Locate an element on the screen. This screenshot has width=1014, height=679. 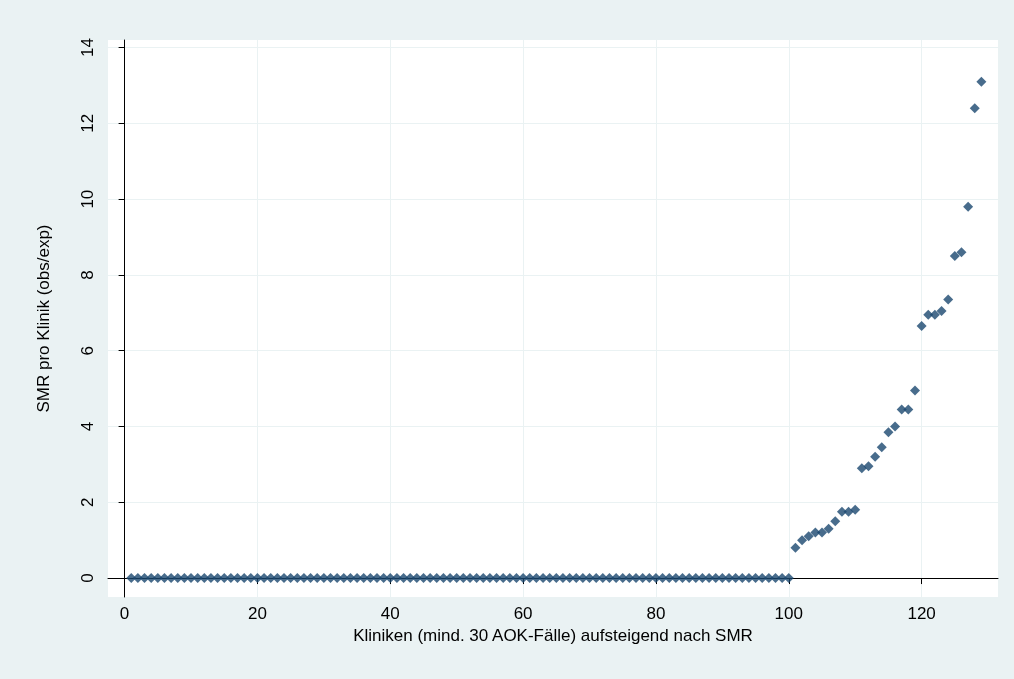
y-axis-title: SMR pro Klinik (obs/exp) is located at coordinates (43, 318).